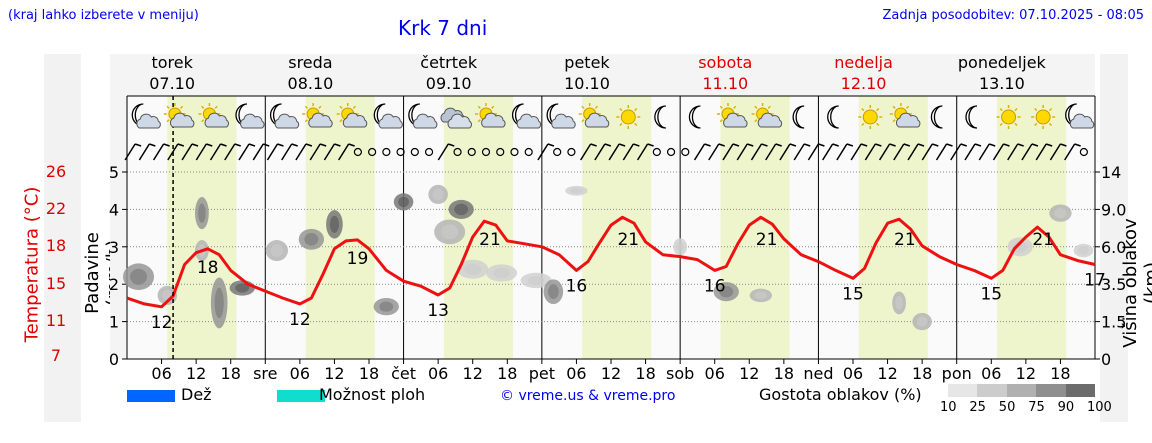  I want to click on density-step-label: 50, so click(1007, 407).